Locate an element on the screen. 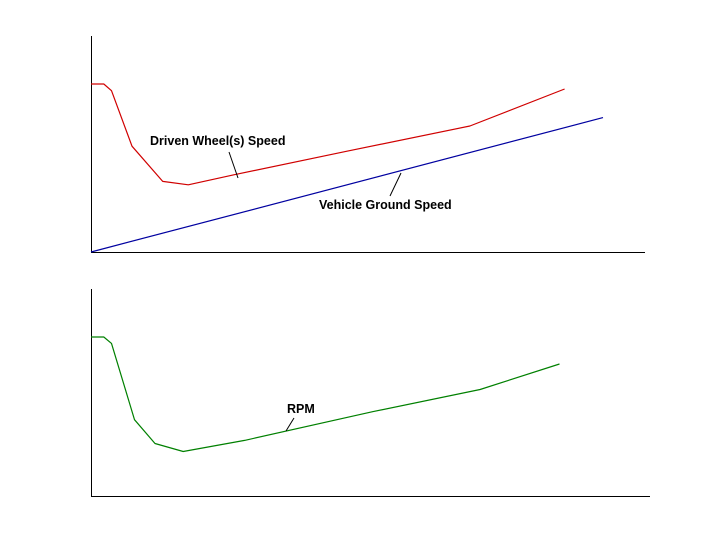 The image size is (708, 538). series-line-rpm is located at coordinates (325, 394).